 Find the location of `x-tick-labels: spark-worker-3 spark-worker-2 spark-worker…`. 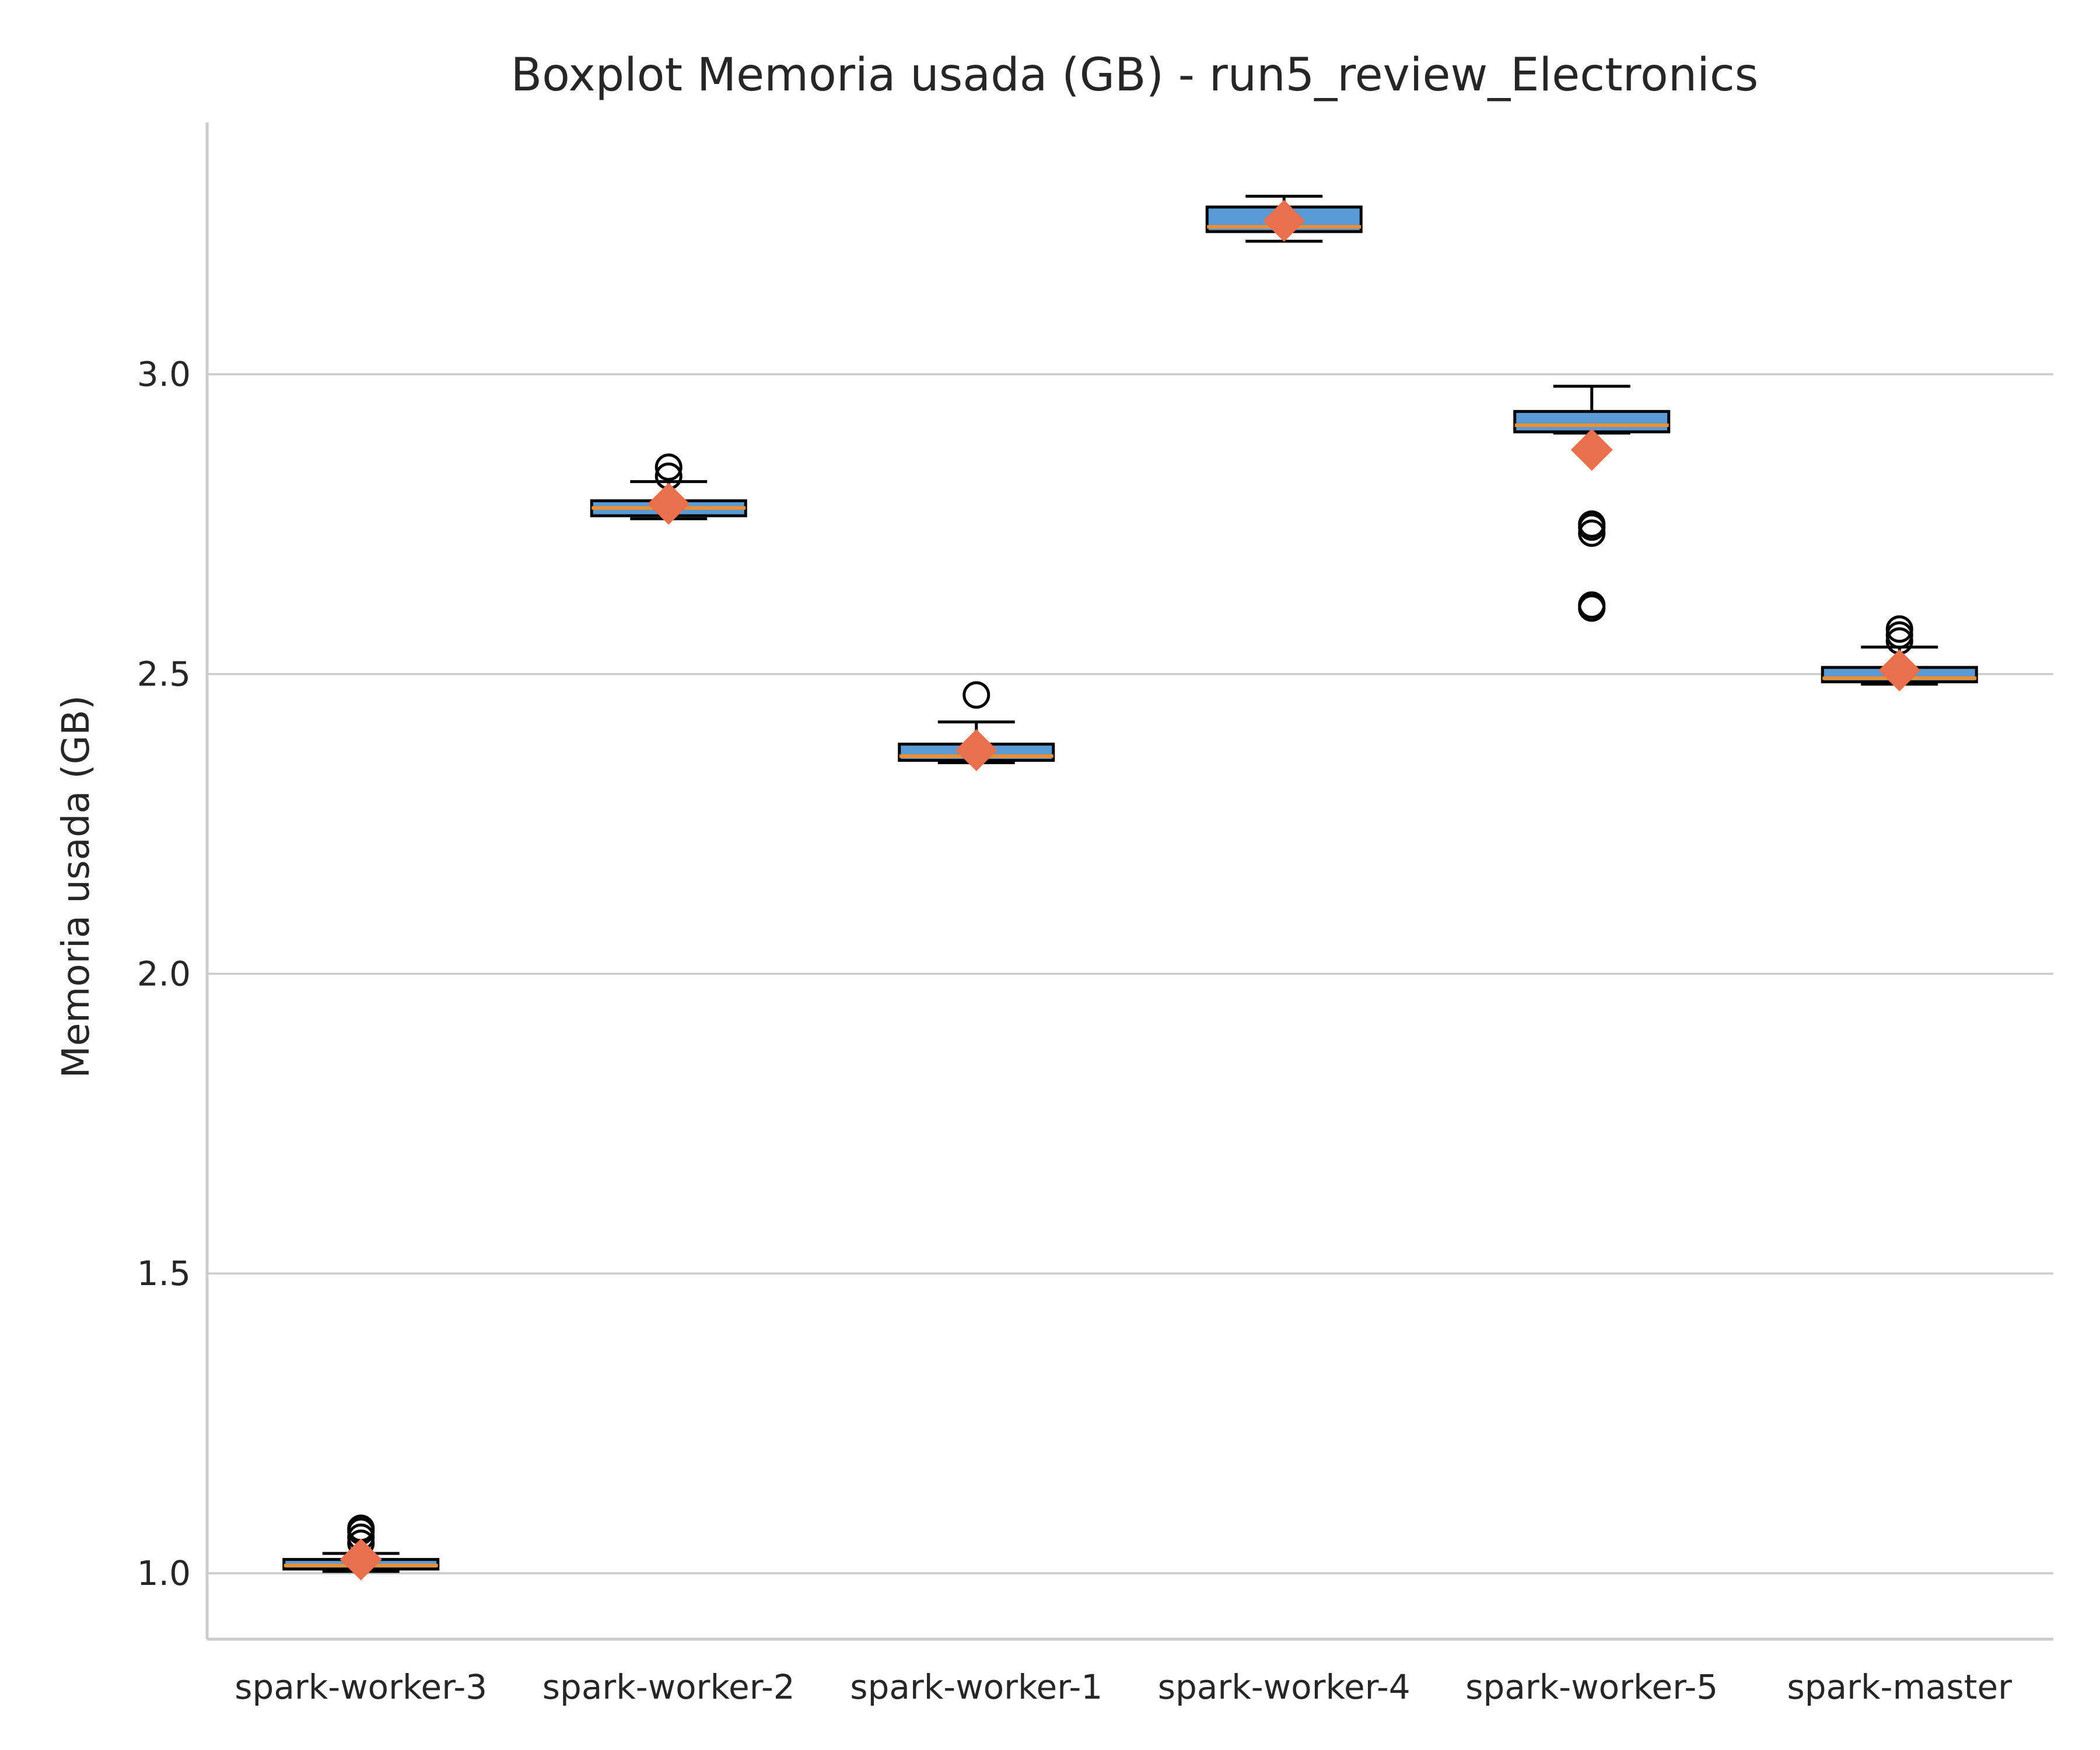

x-tick-labels: spark-worker-3 spark-worker-2 spark-worker… is located at coordinates (1123, 1687).